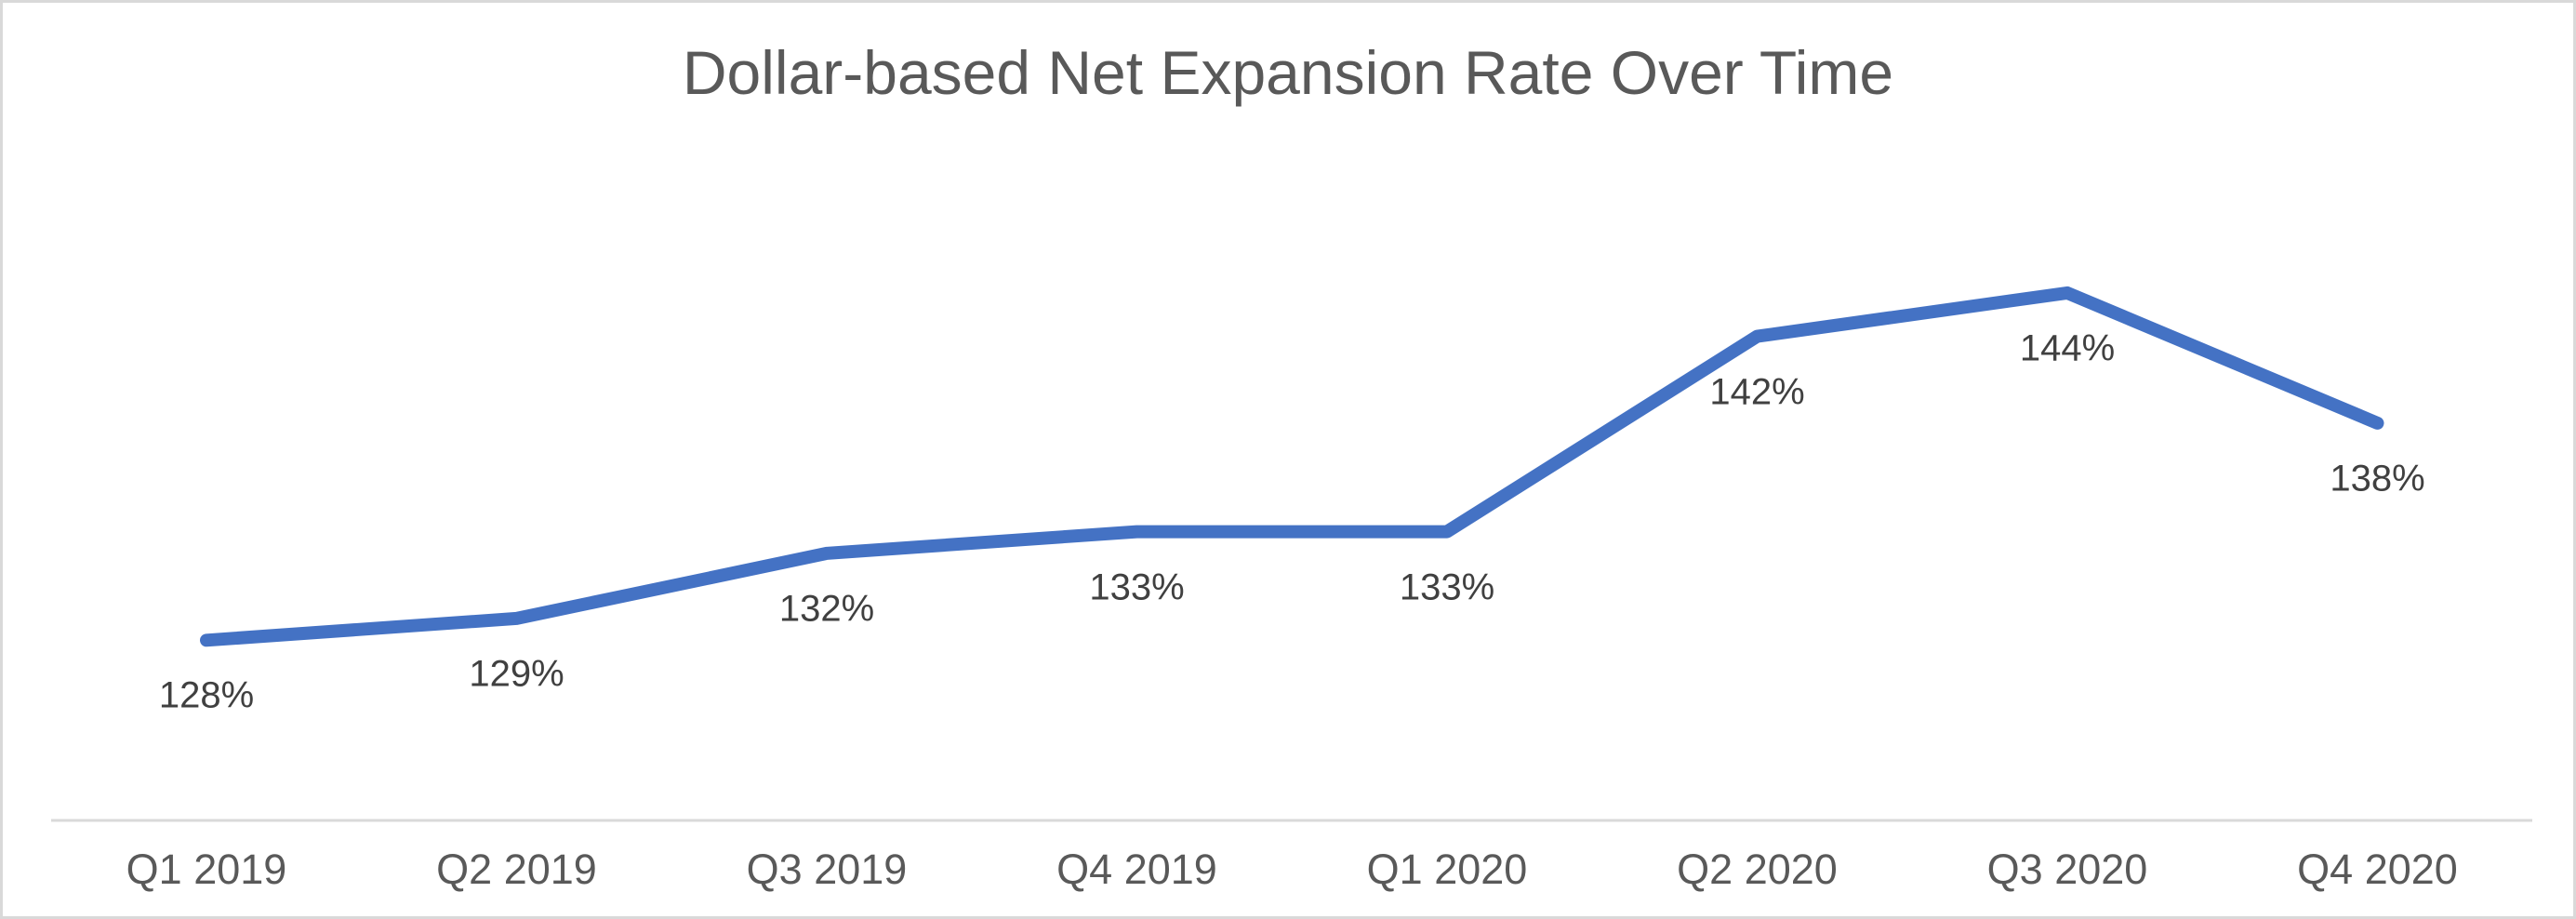 Image resolution: width=2576 pixels, height=919 pixels. What do you see at coordinates (2377, 869) in the screenshot?
I see `x-axis-label: Q4 2020` at bounding box center [2377, 869].